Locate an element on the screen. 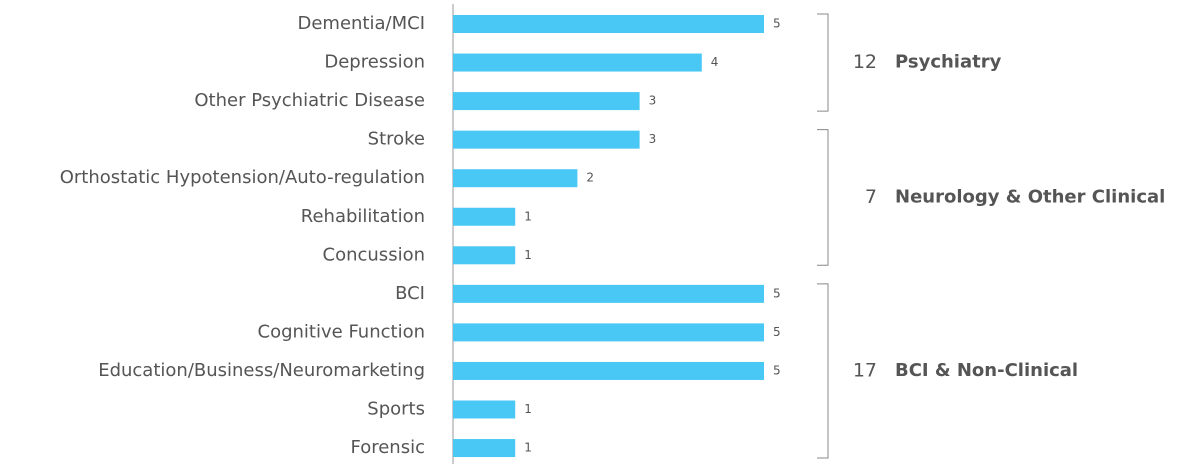  category-label: Orthostatic Hypotension/Auto-regulation is located at coordinates (242, 177).